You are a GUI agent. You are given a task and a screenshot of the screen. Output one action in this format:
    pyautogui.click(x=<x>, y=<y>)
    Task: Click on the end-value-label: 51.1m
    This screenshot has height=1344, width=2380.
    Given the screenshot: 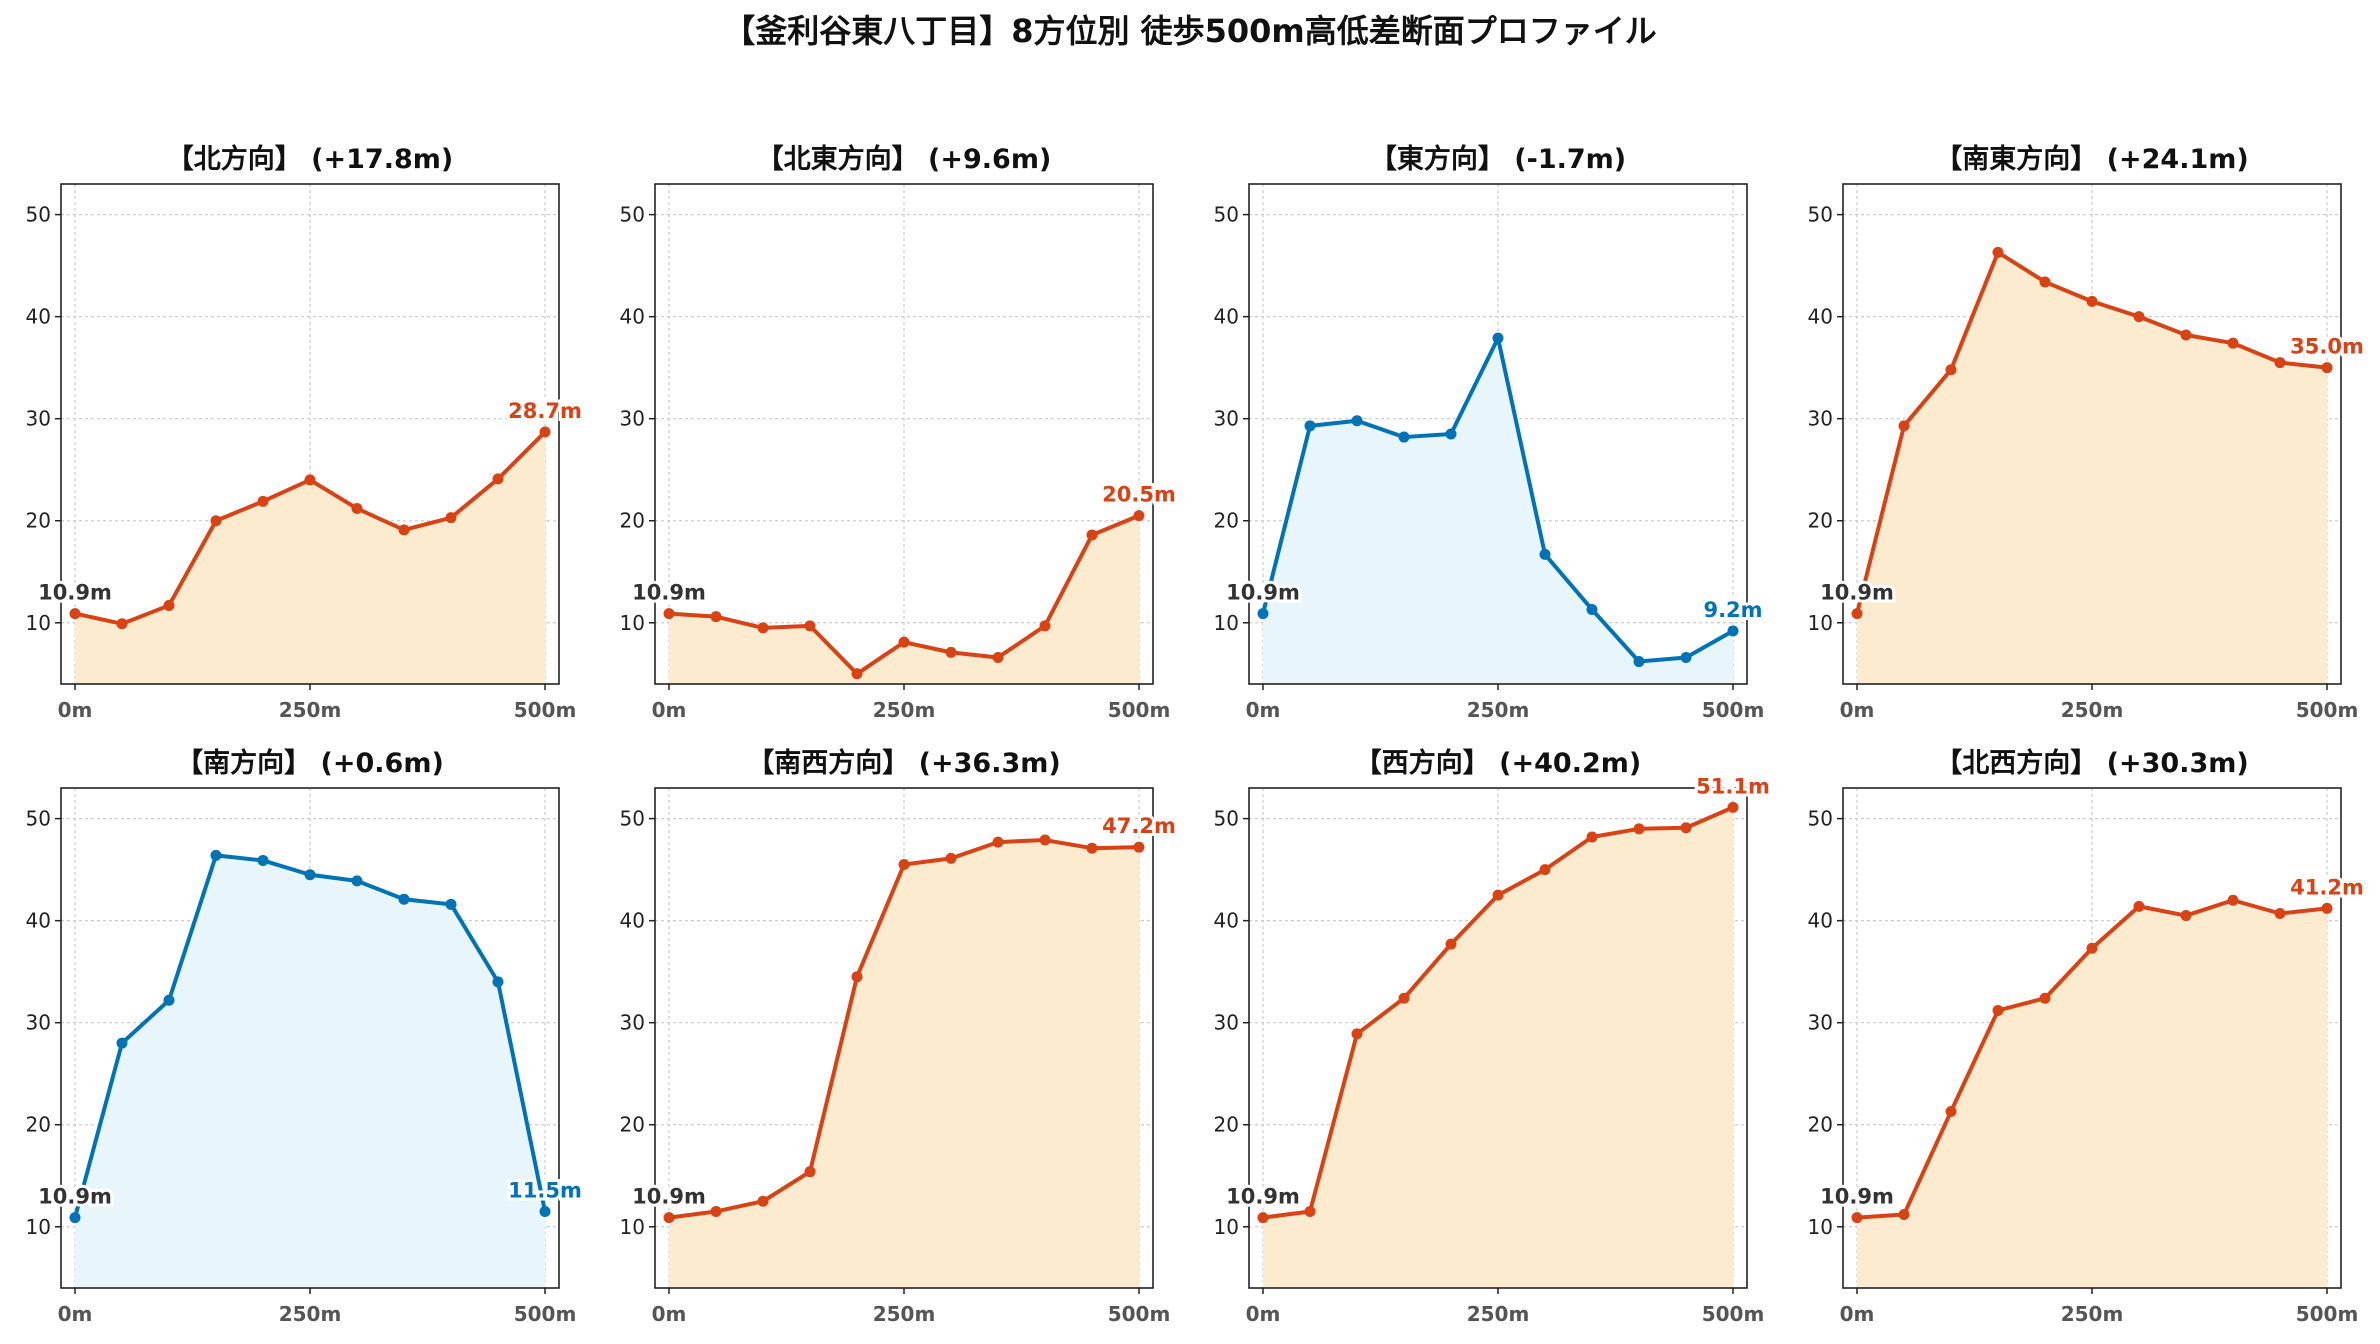 What is the action you would take?
    pyautogui.click(x=1733, y=786)
    